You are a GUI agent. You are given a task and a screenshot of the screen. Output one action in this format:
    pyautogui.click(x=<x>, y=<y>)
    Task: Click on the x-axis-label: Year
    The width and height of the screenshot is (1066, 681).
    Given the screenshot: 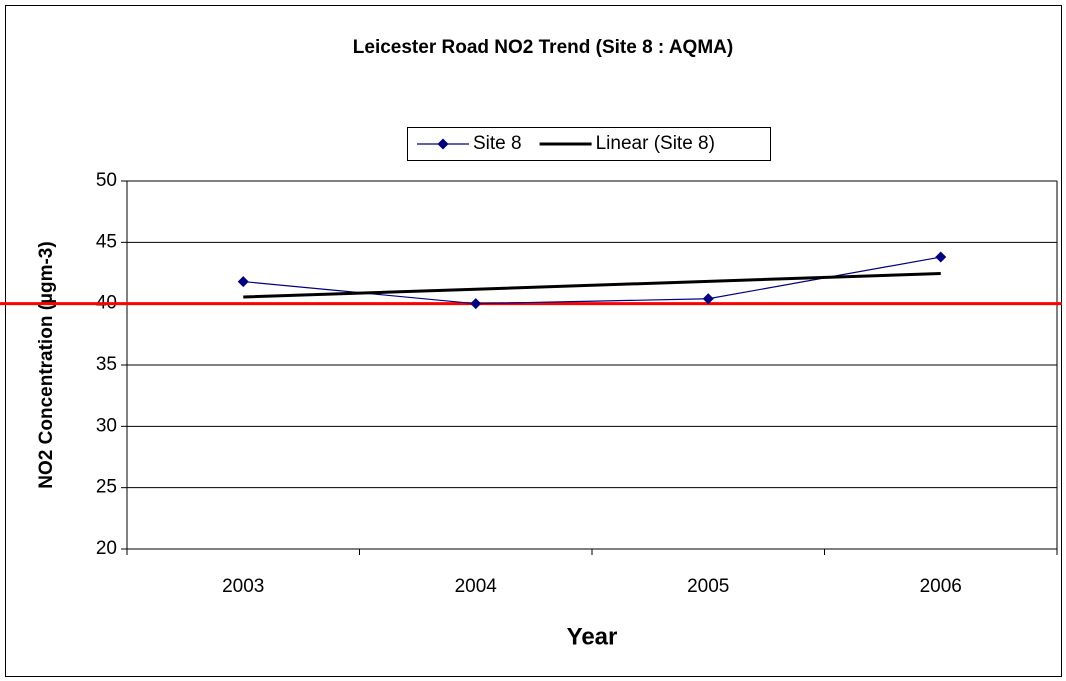 What is the action you would take?
    pyautogui.click(x=592, y=636)
    